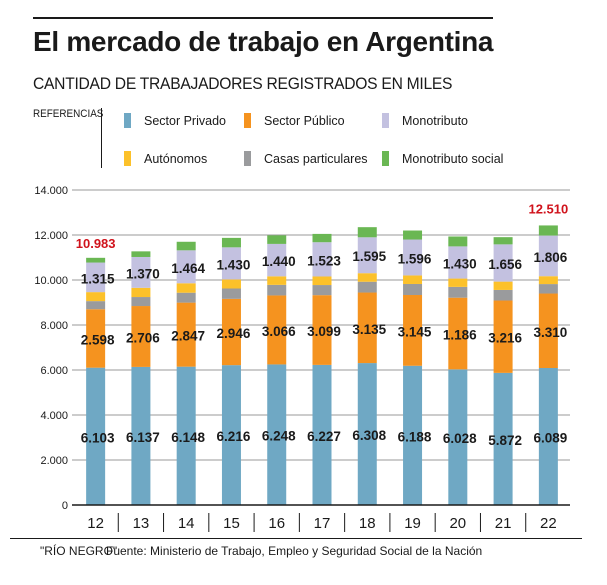 The height and width of the screenshot is (585, 607). What do you see at coordinates (79, 551) in the screenshot?
I see `credit: "RÍO NEGRO"` at bounding box center [79, 551].